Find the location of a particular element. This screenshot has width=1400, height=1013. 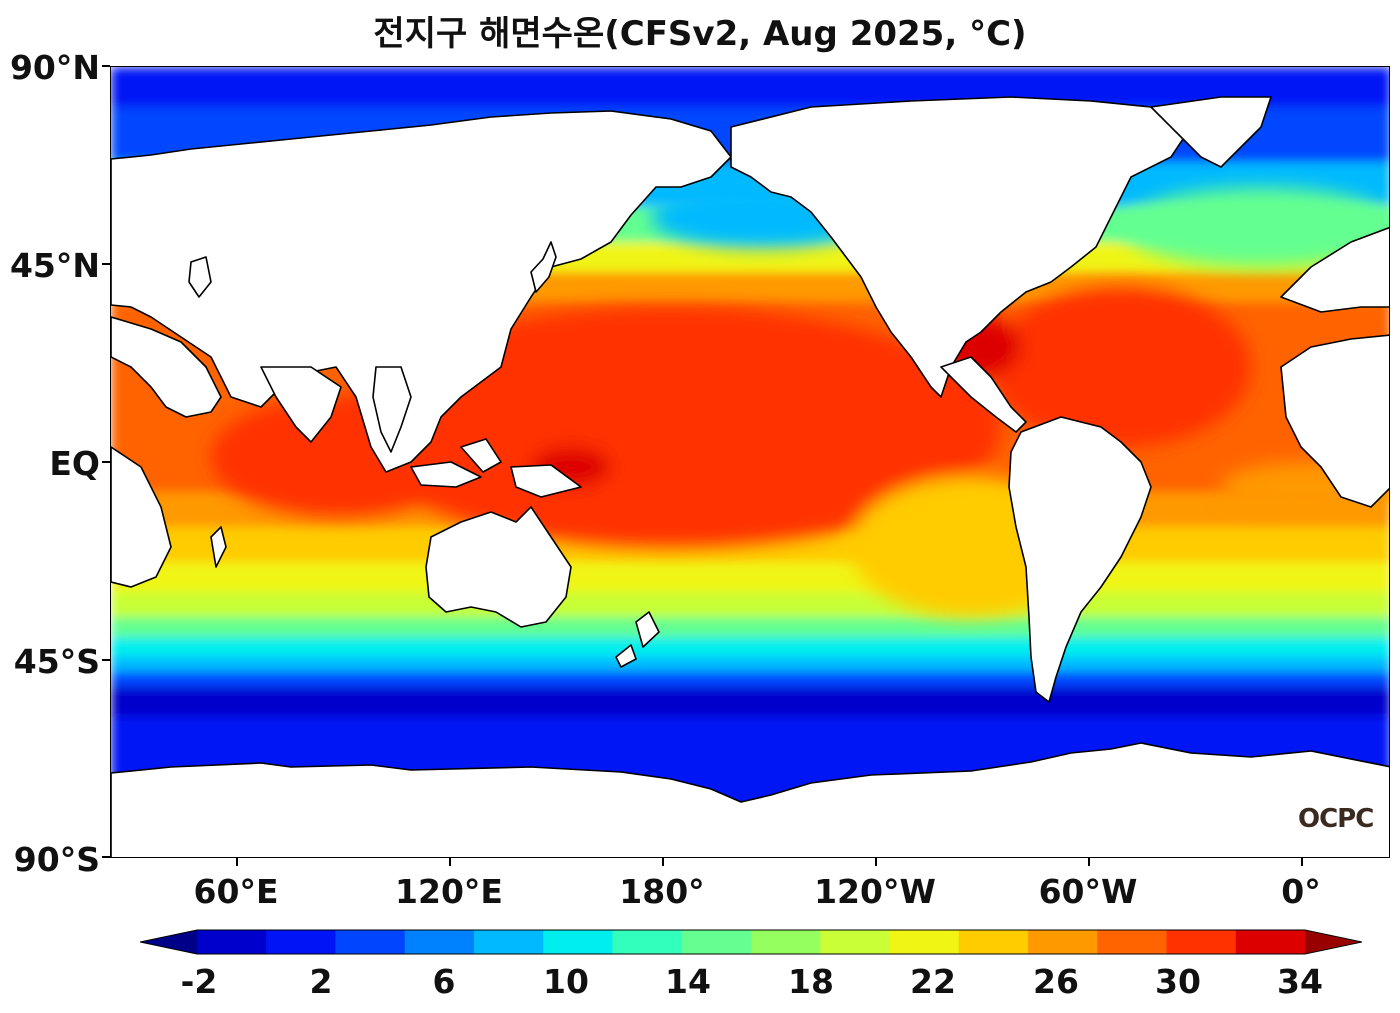

lat-label-eq: EQ is located at coordinates (74, 463).